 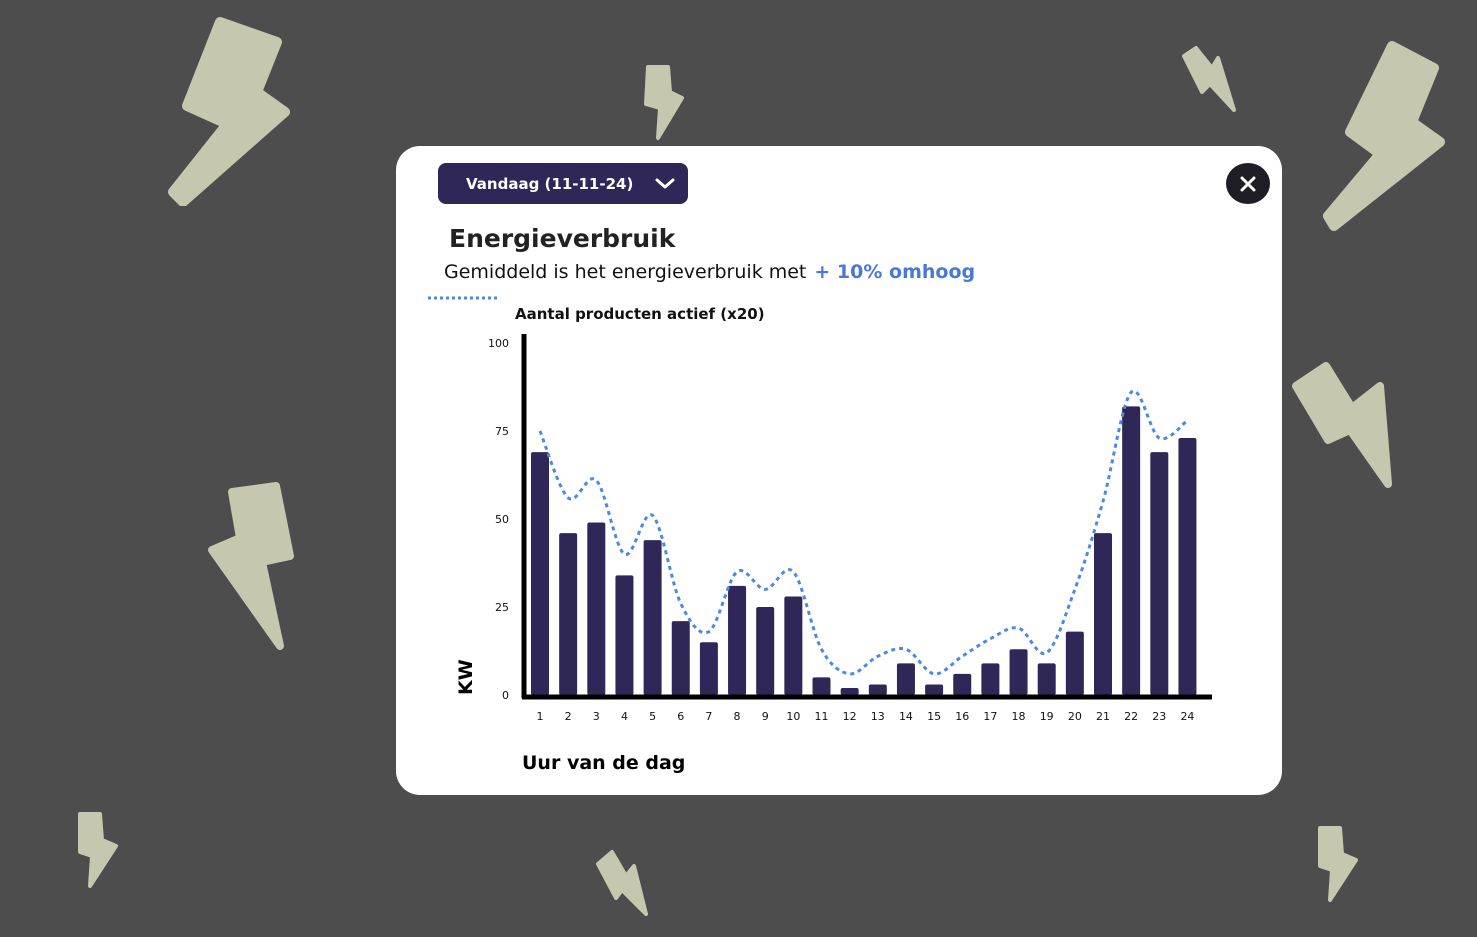 I want to click on x-tick-label: 1, so click(x=540, y=716).